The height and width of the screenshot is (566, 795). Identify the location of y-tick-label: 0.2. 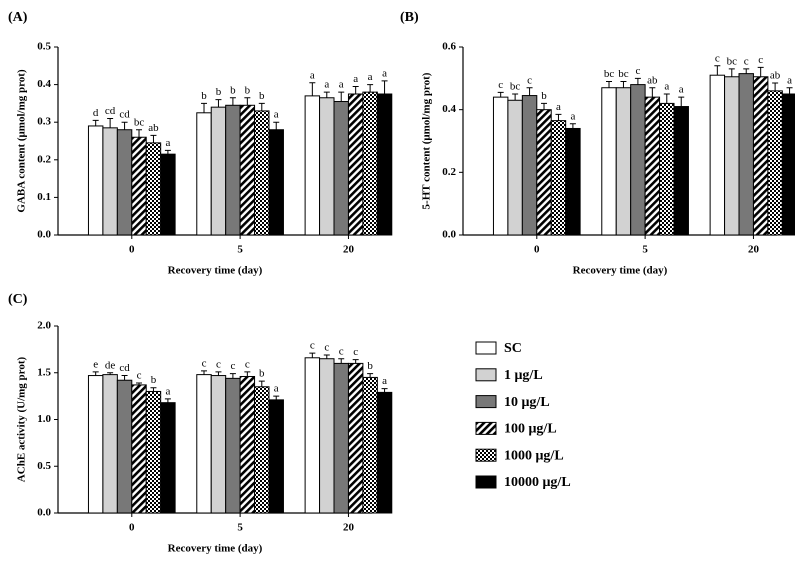
(449, 172).